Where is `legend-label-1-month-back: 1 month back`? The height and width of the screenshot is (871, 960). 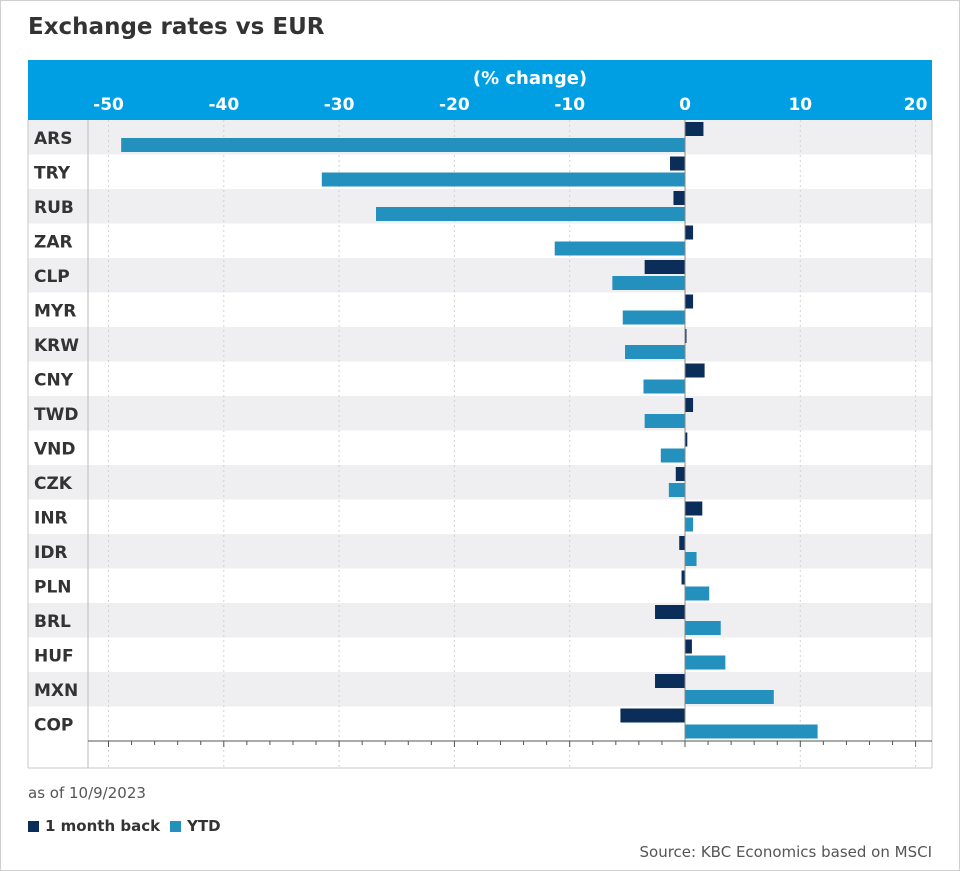
legend-label-1-month-back: 1 month back is located at coordinates (103, 826).